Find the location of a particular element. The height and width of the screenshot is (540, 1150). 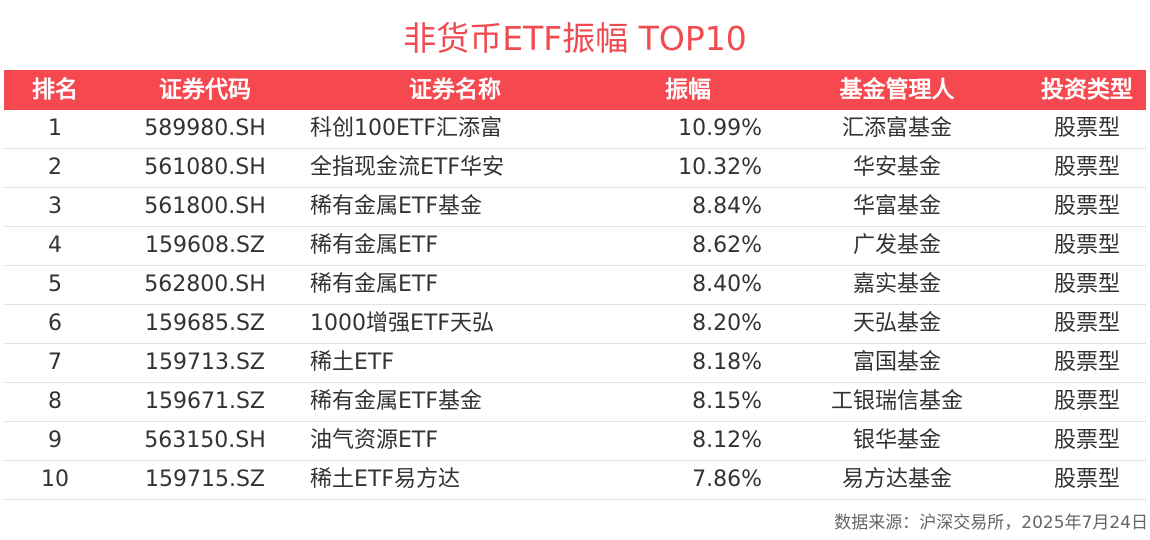

title: 非货币ETF振幅 TOP10 is located at coordinates (575, 38).